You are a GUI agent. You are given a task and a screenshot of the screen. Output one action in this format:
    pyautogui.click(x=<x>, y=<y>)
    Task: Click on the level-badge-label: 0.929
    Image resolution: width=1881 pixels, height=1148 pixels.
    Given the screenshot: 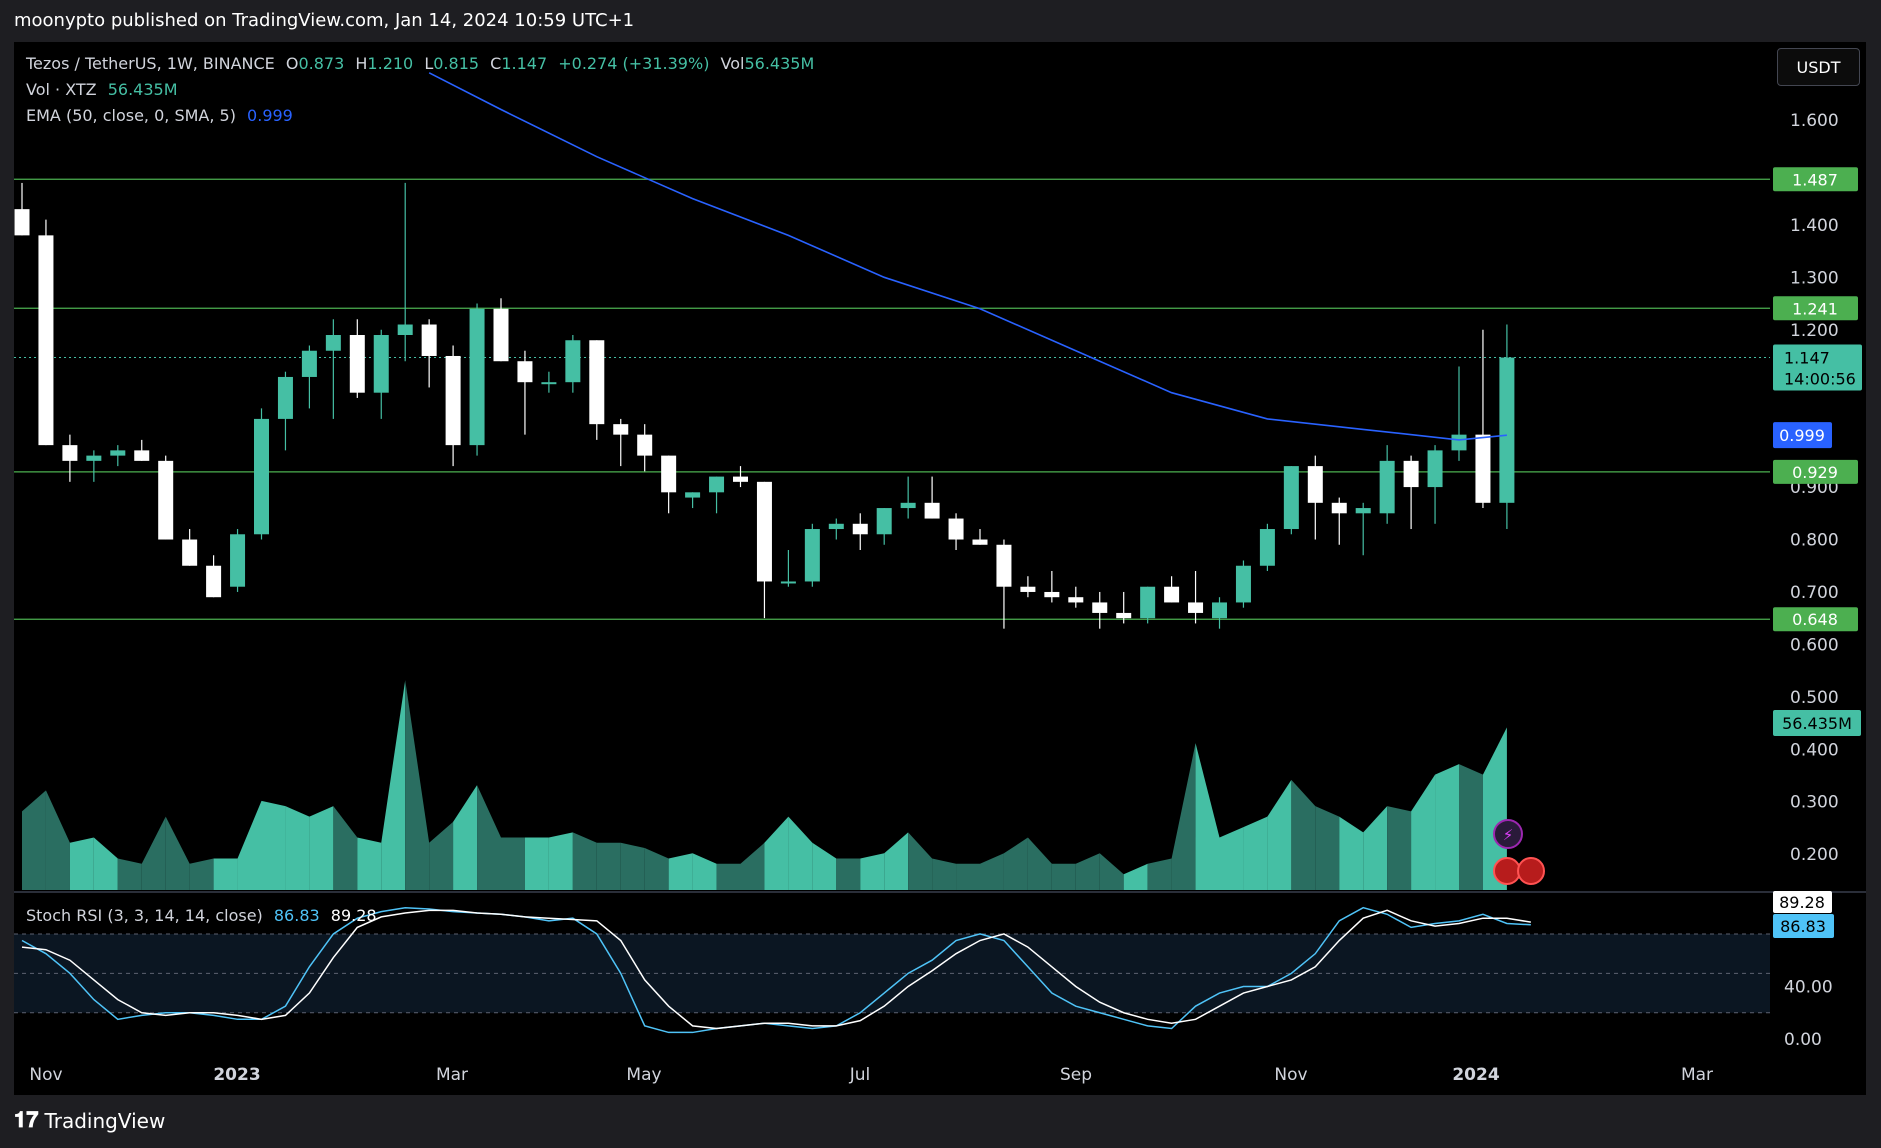 What is the action you would take?
    pyautogui.click(x=1815, y=472)
    